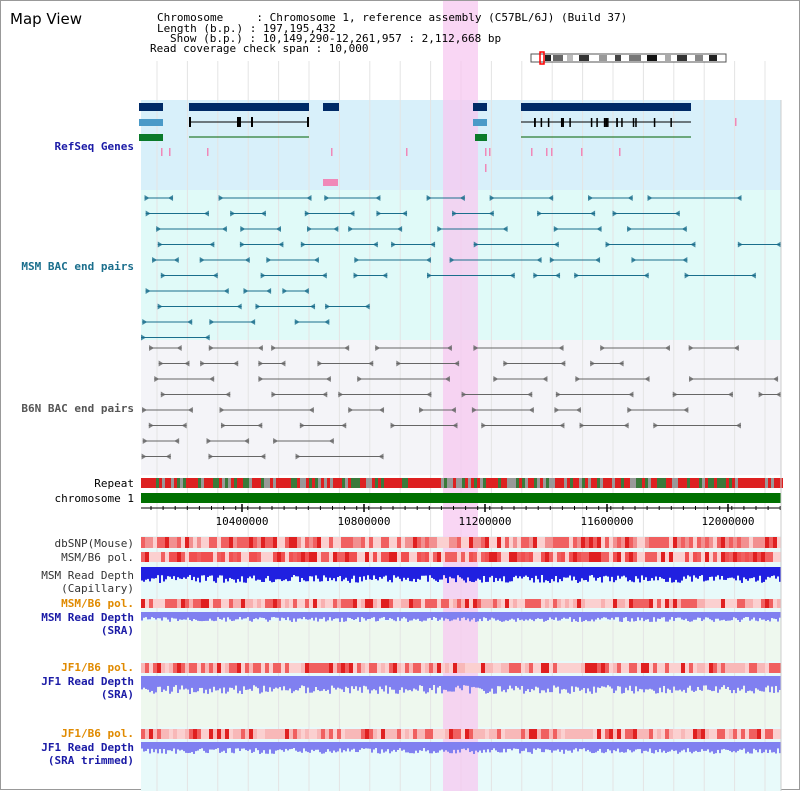 Image resolution: width=800 pixels, height=791 pixels. Describe the element at coordinates (94, 146) in the screenshot. I see `refseq-genes-label: RefSeq Genes` at that location.